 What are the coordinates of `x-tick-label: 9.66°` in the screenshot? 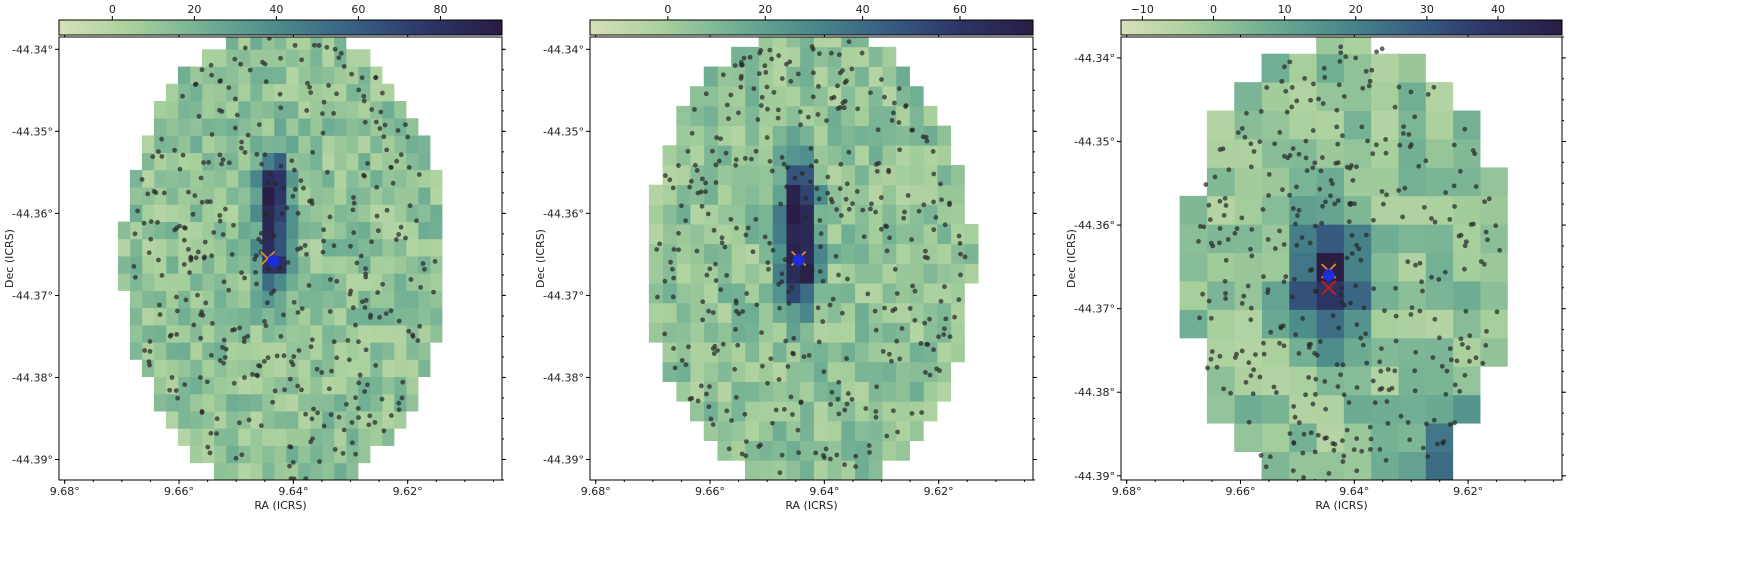 It's located at (710, 491).